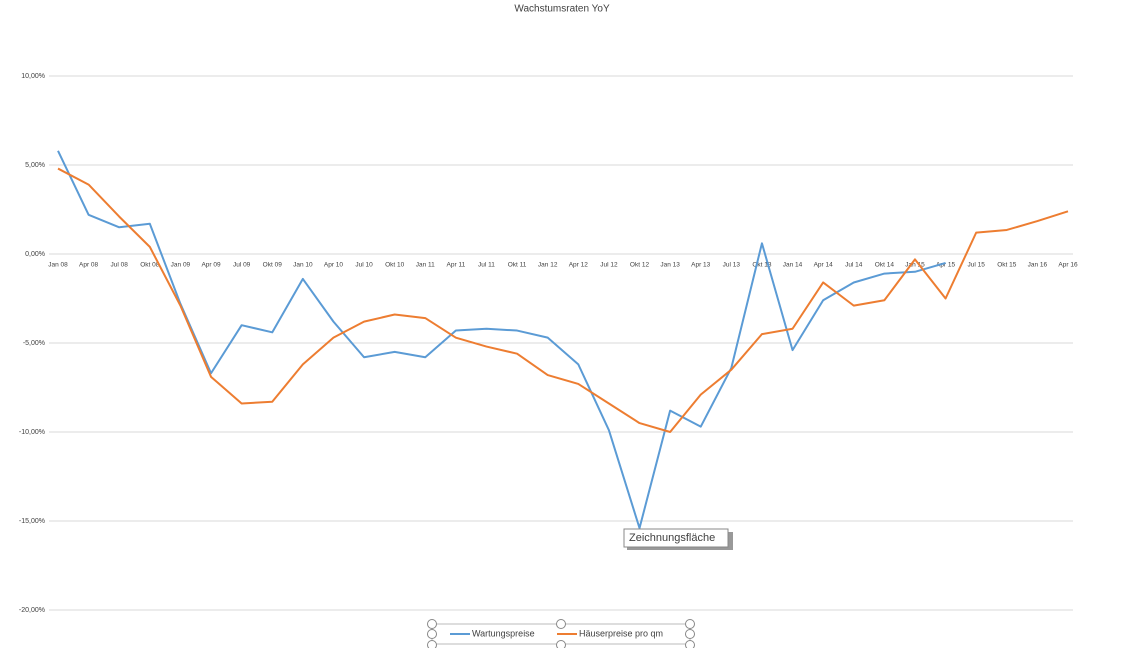 This screenshot has width=1125, height=648. Describe the element at coordinates (1068, 265) in the screenshot. I see `x-tick-label: Apr 16` at that location.